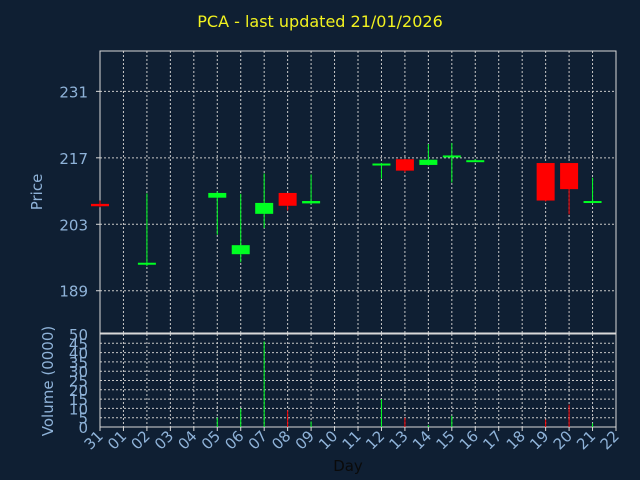  I want to click on x-tick-label: 02, so click(141, 440).